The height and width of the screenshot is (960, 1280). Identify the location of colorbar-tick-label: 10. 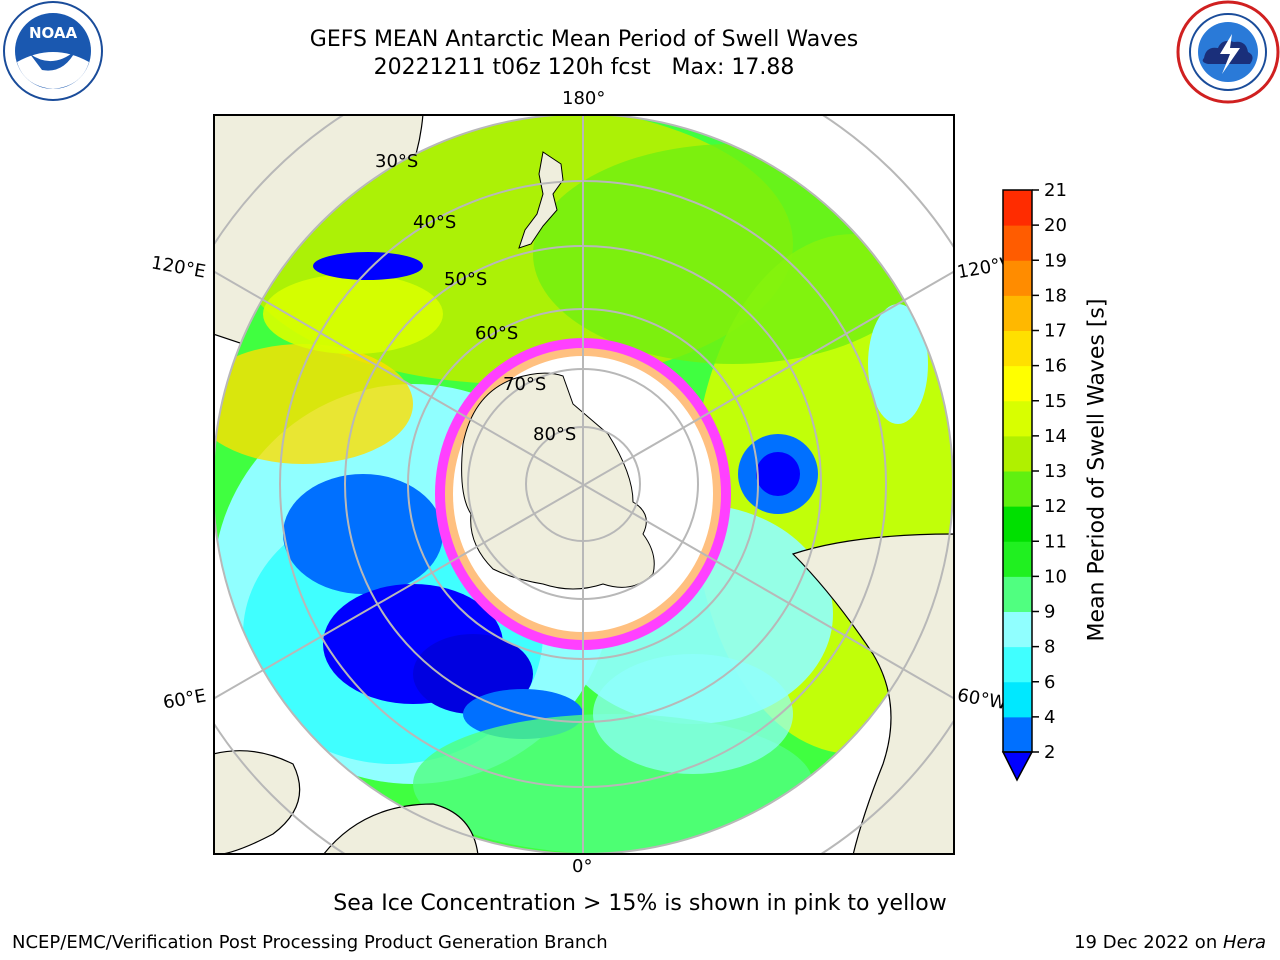
(1055, 576).